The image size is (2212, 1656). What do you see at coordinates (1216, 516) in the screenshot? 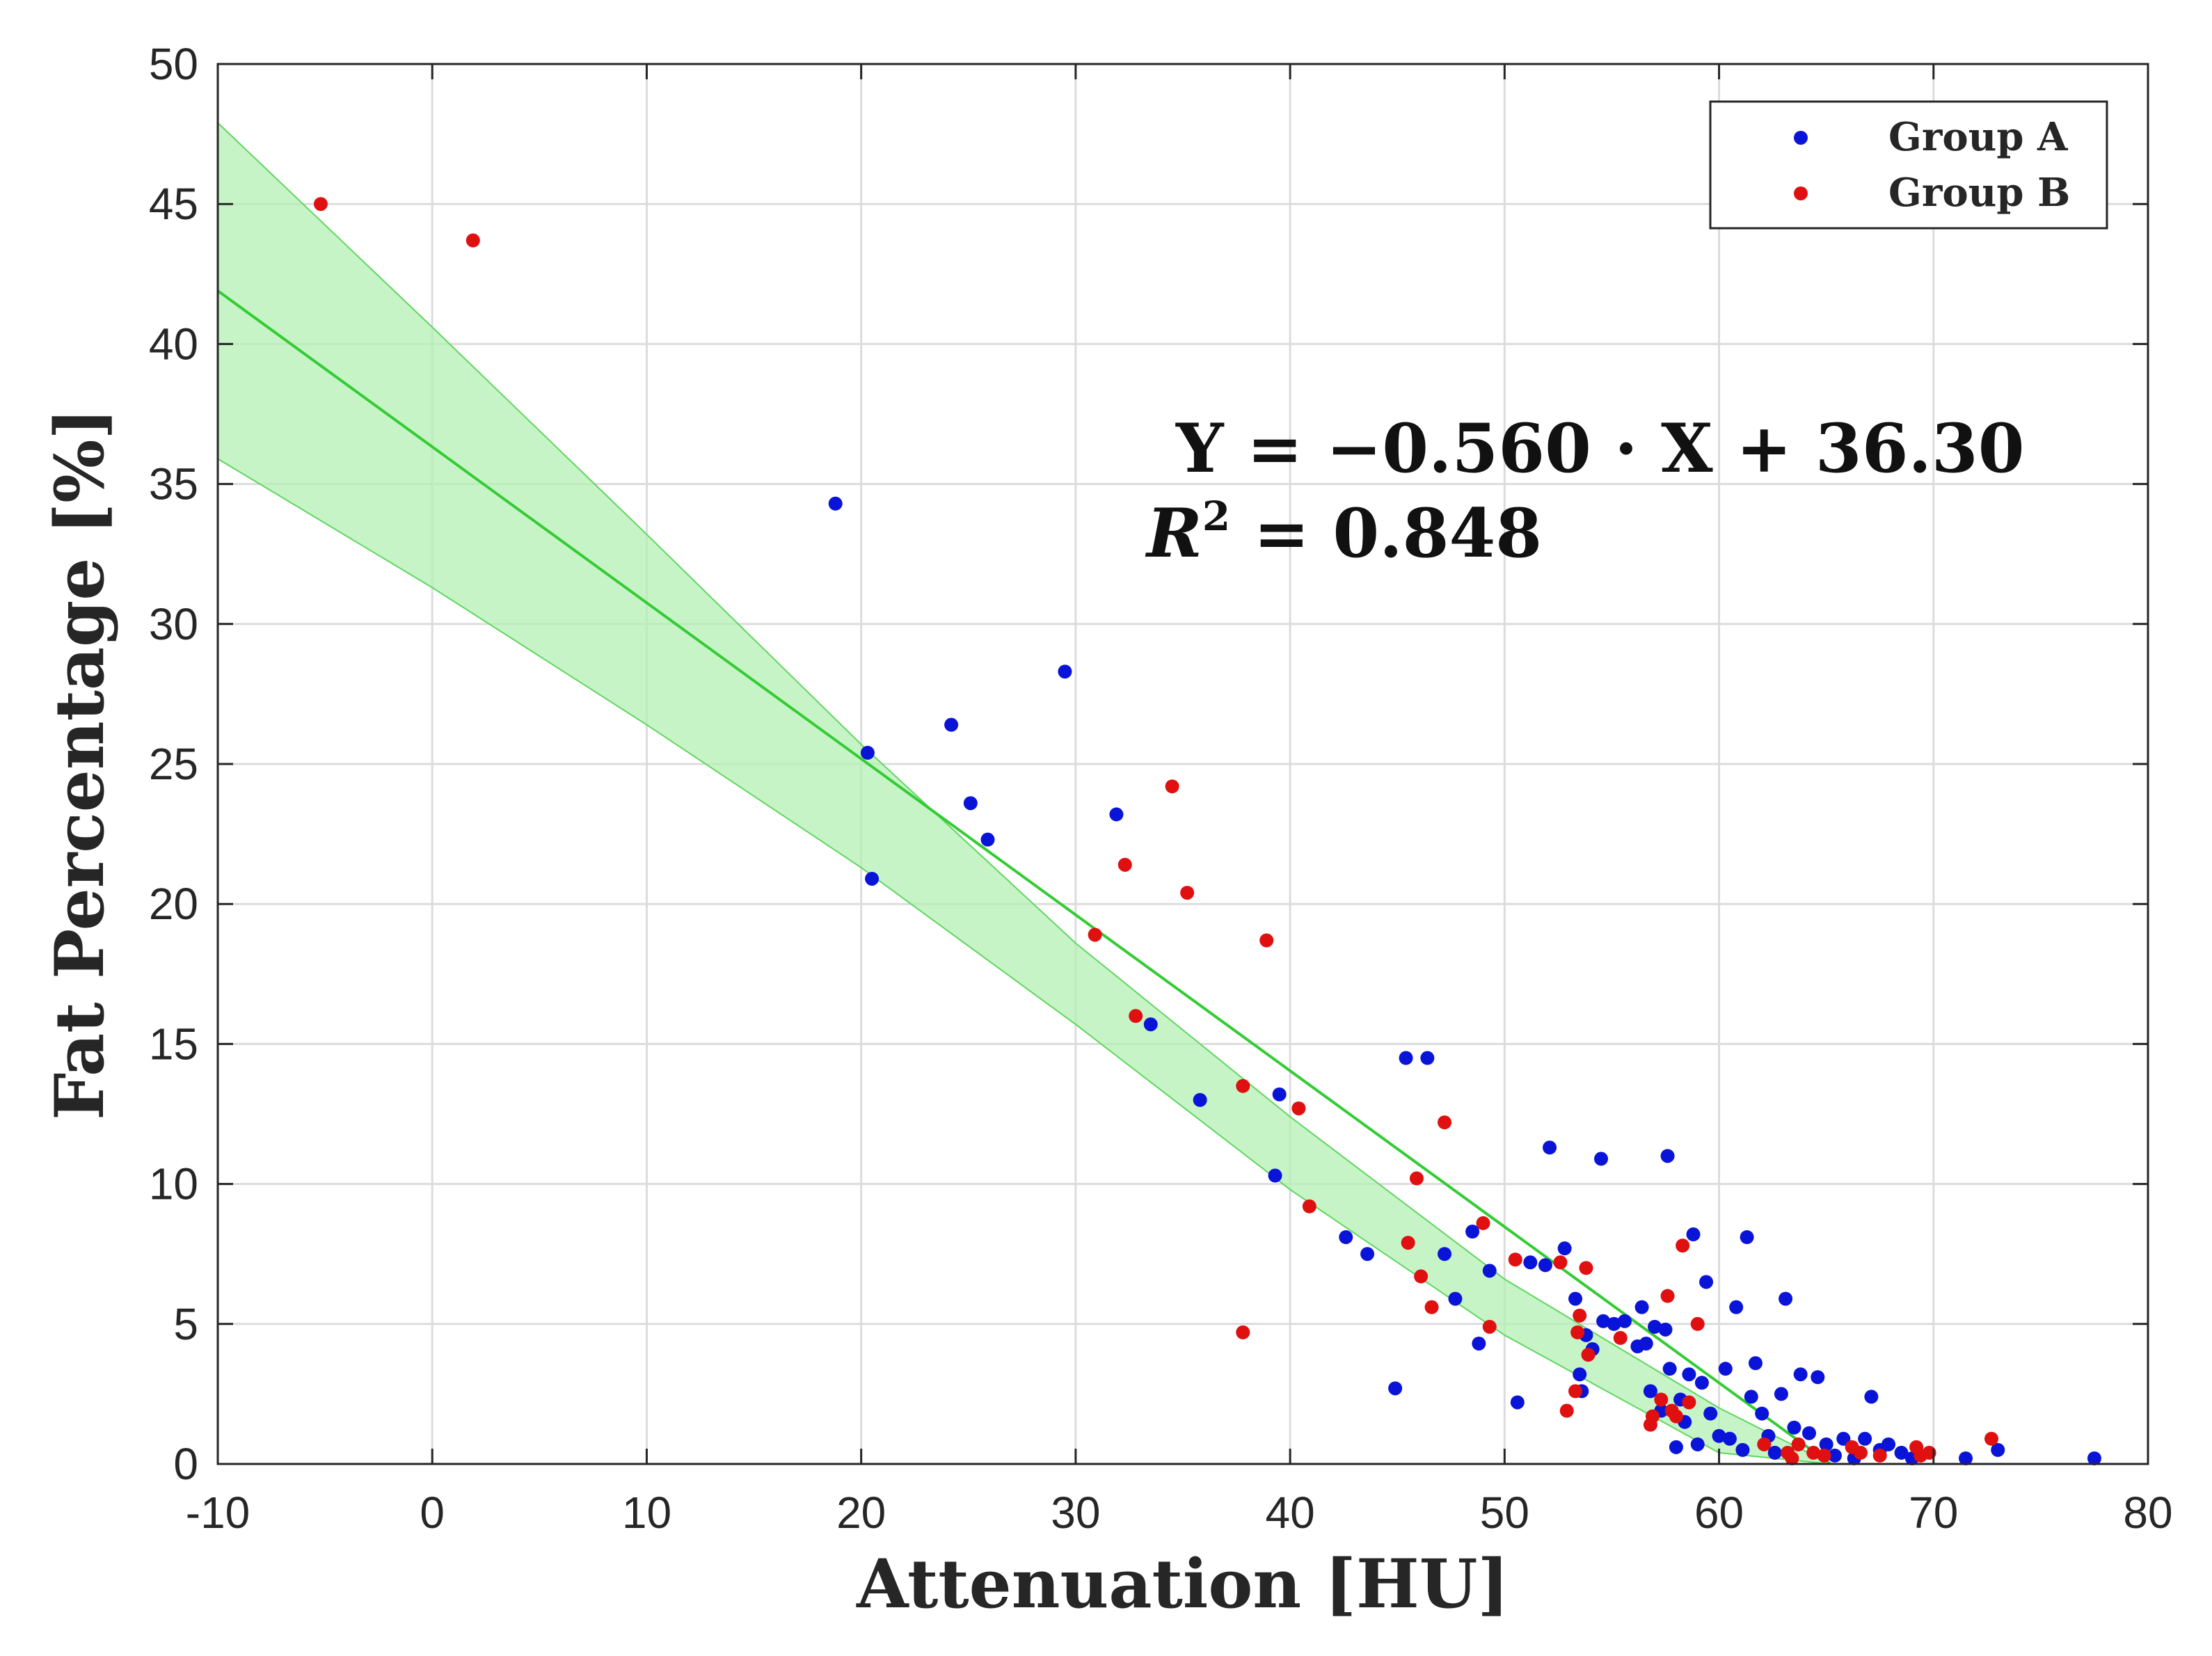
I see `r-squared-exponent: 2` at bounding box center [1216, 516].